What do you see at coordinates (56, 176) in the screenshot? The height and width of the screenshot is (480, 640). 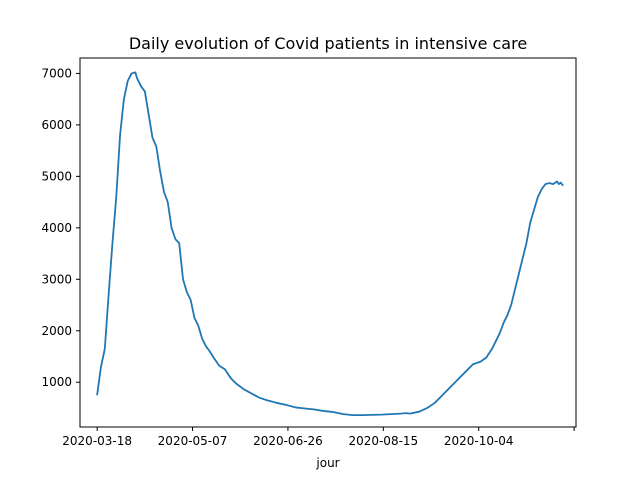 I see `y-tick-label: 5000` at bounding box center [56, 176].